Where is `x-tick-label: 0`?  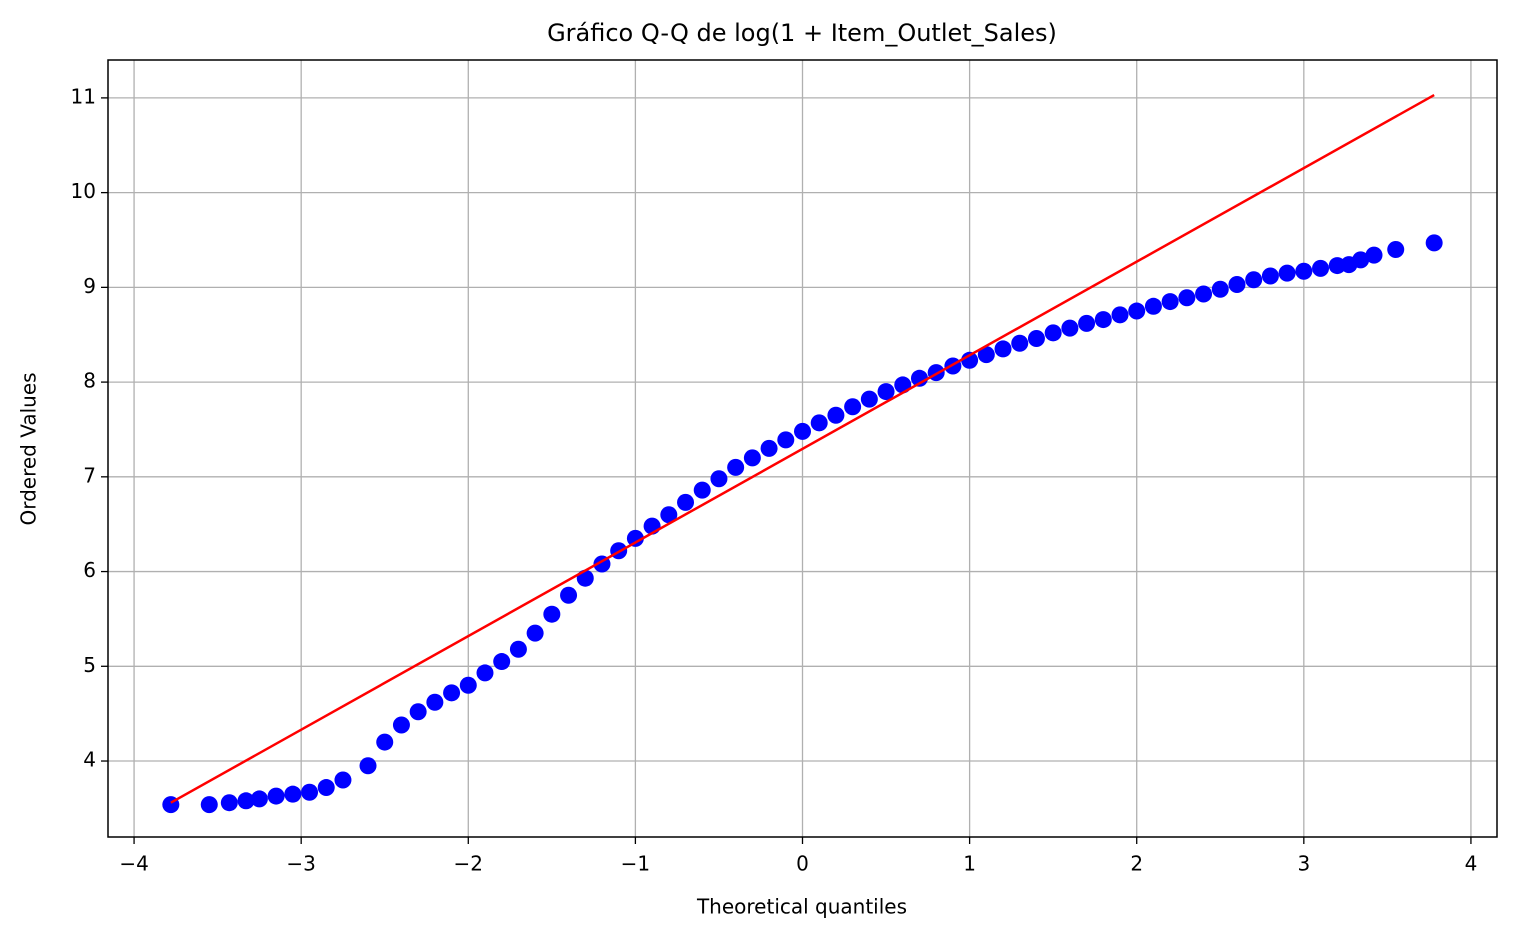
x-tick-label: 0 is located at coordinates (802, 864).